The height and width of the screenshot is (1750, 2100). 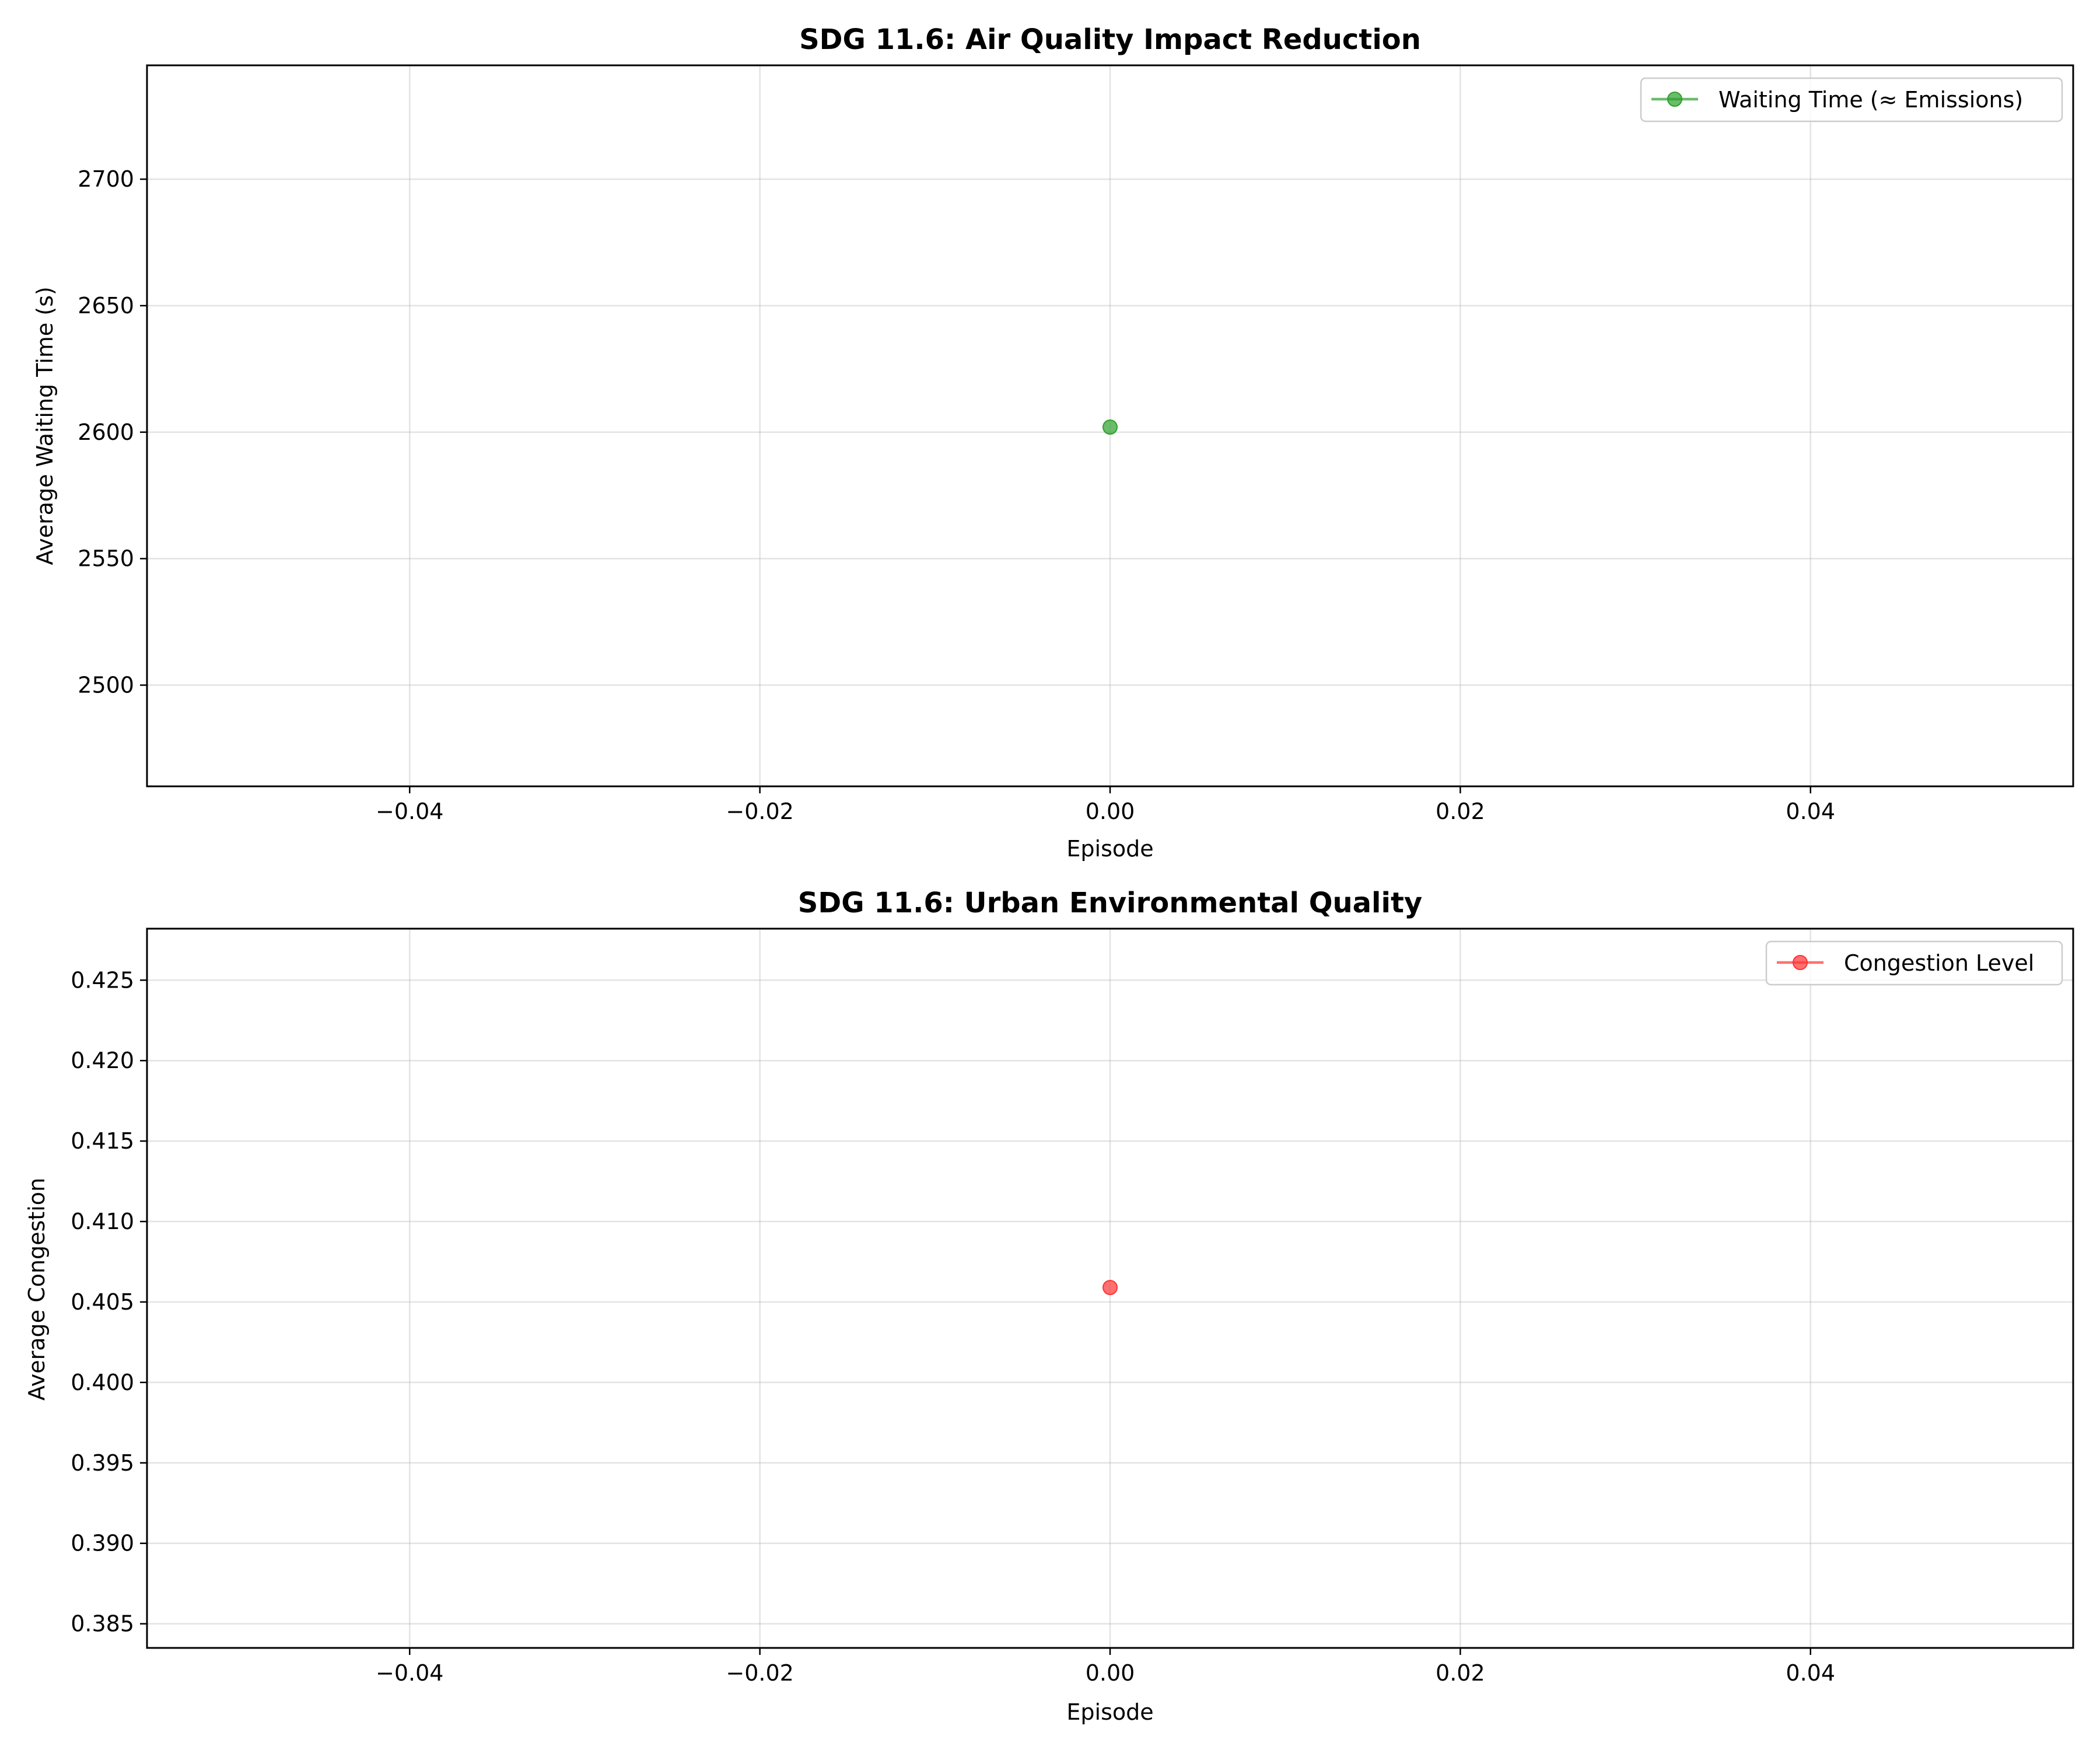 What do you see at coordinates (102, 1221) in the screenshot?
I see `y-tick-label: 0.410` at bounding box center [102, 1221].